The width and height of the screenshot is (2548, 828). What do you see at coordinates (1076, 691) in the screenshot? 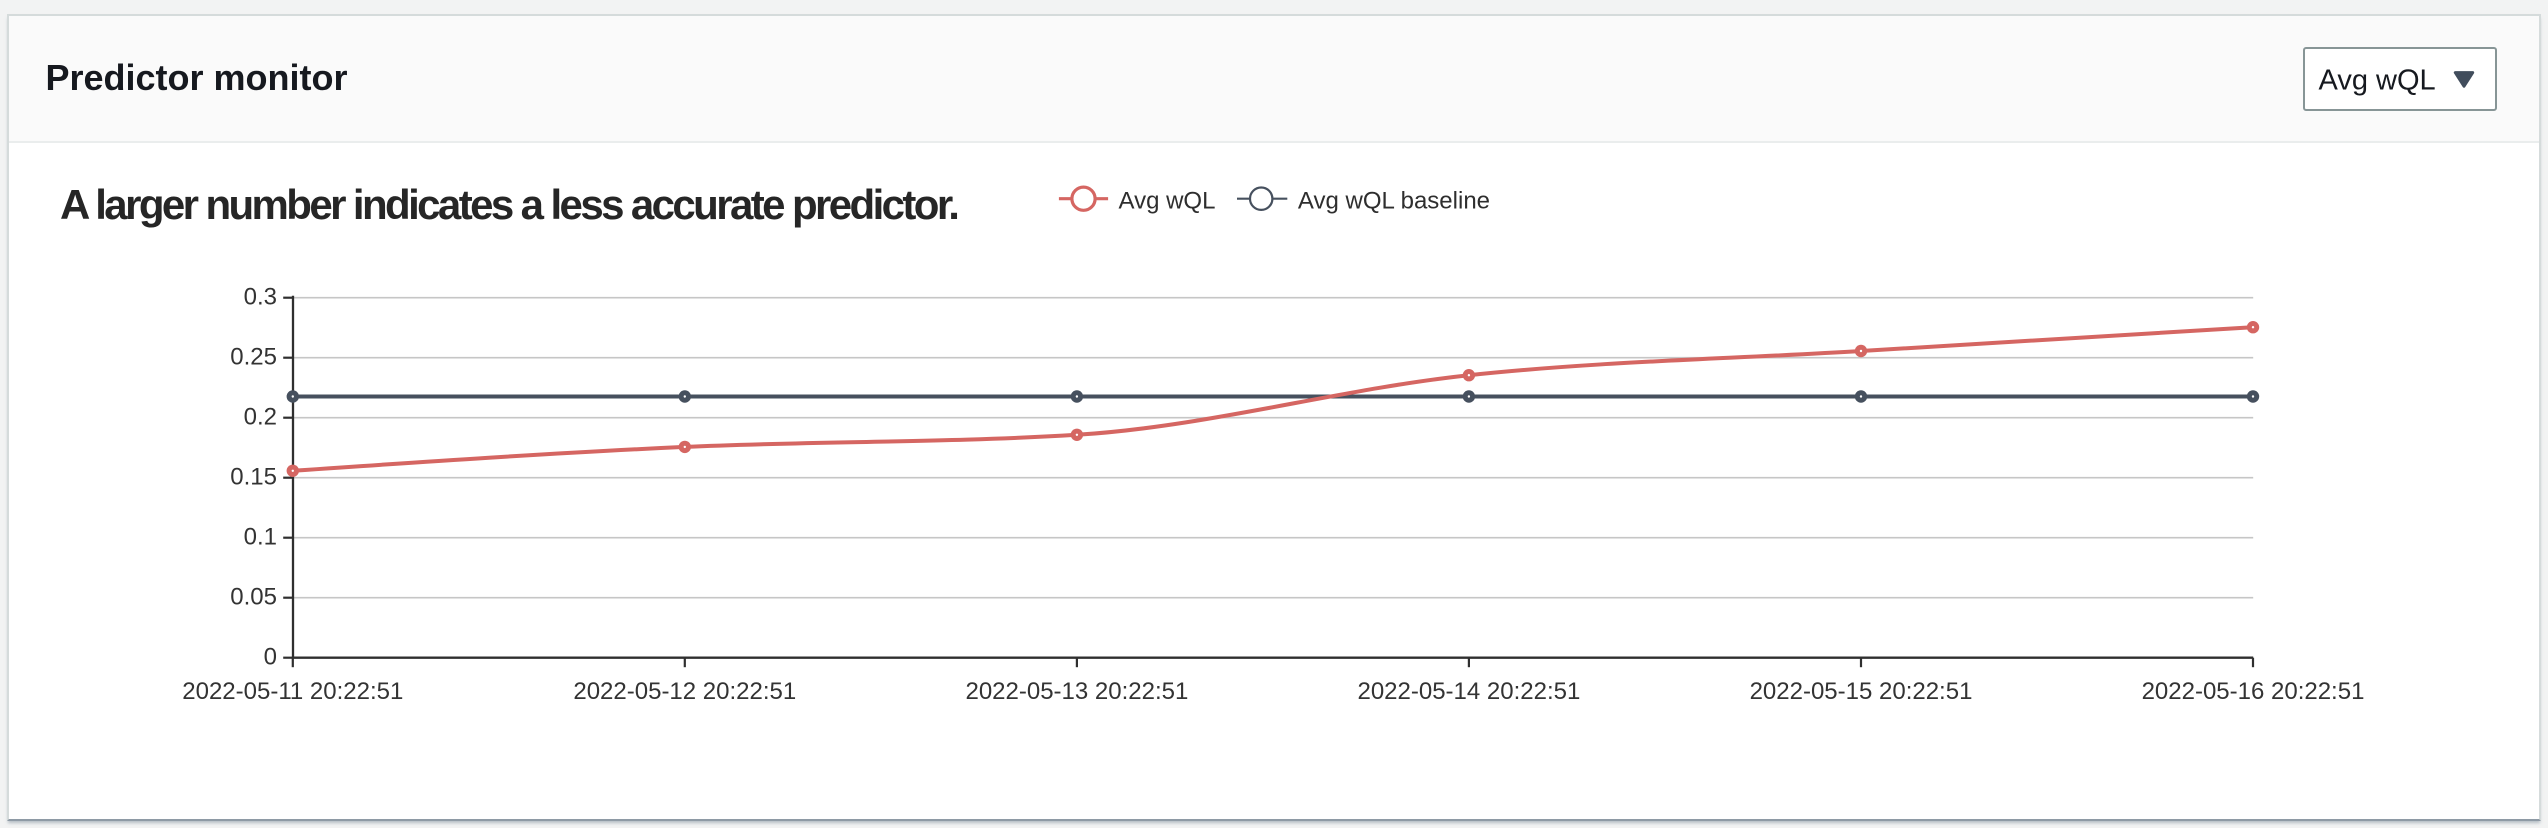
I see `svg-text: 2022-05-13 20:22:51` at bounding box center [1076, 691].